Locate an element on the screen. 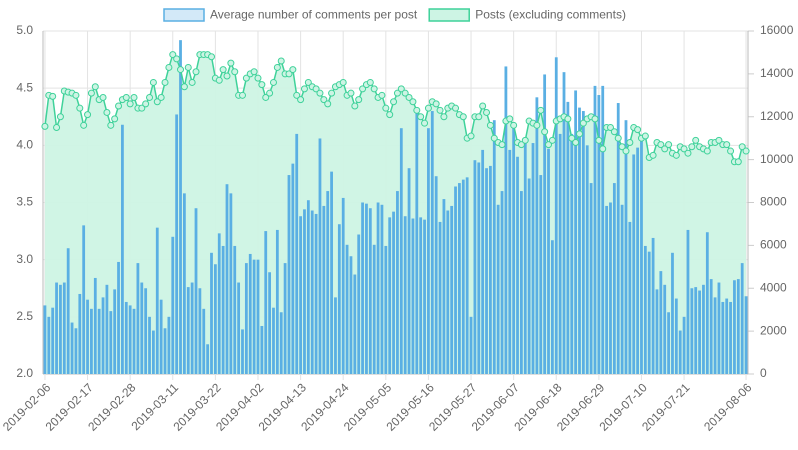  y-tick-label: 3.5 is located at coordinates (24, 202).